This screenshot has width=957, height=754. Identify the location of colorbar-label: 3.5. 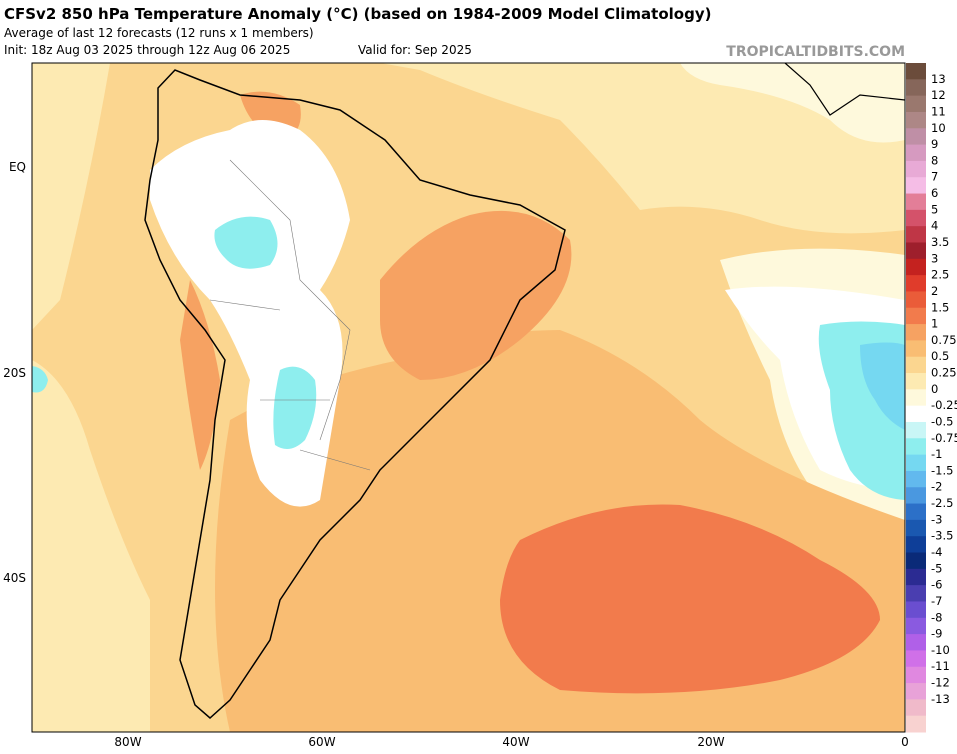
(940, 242).